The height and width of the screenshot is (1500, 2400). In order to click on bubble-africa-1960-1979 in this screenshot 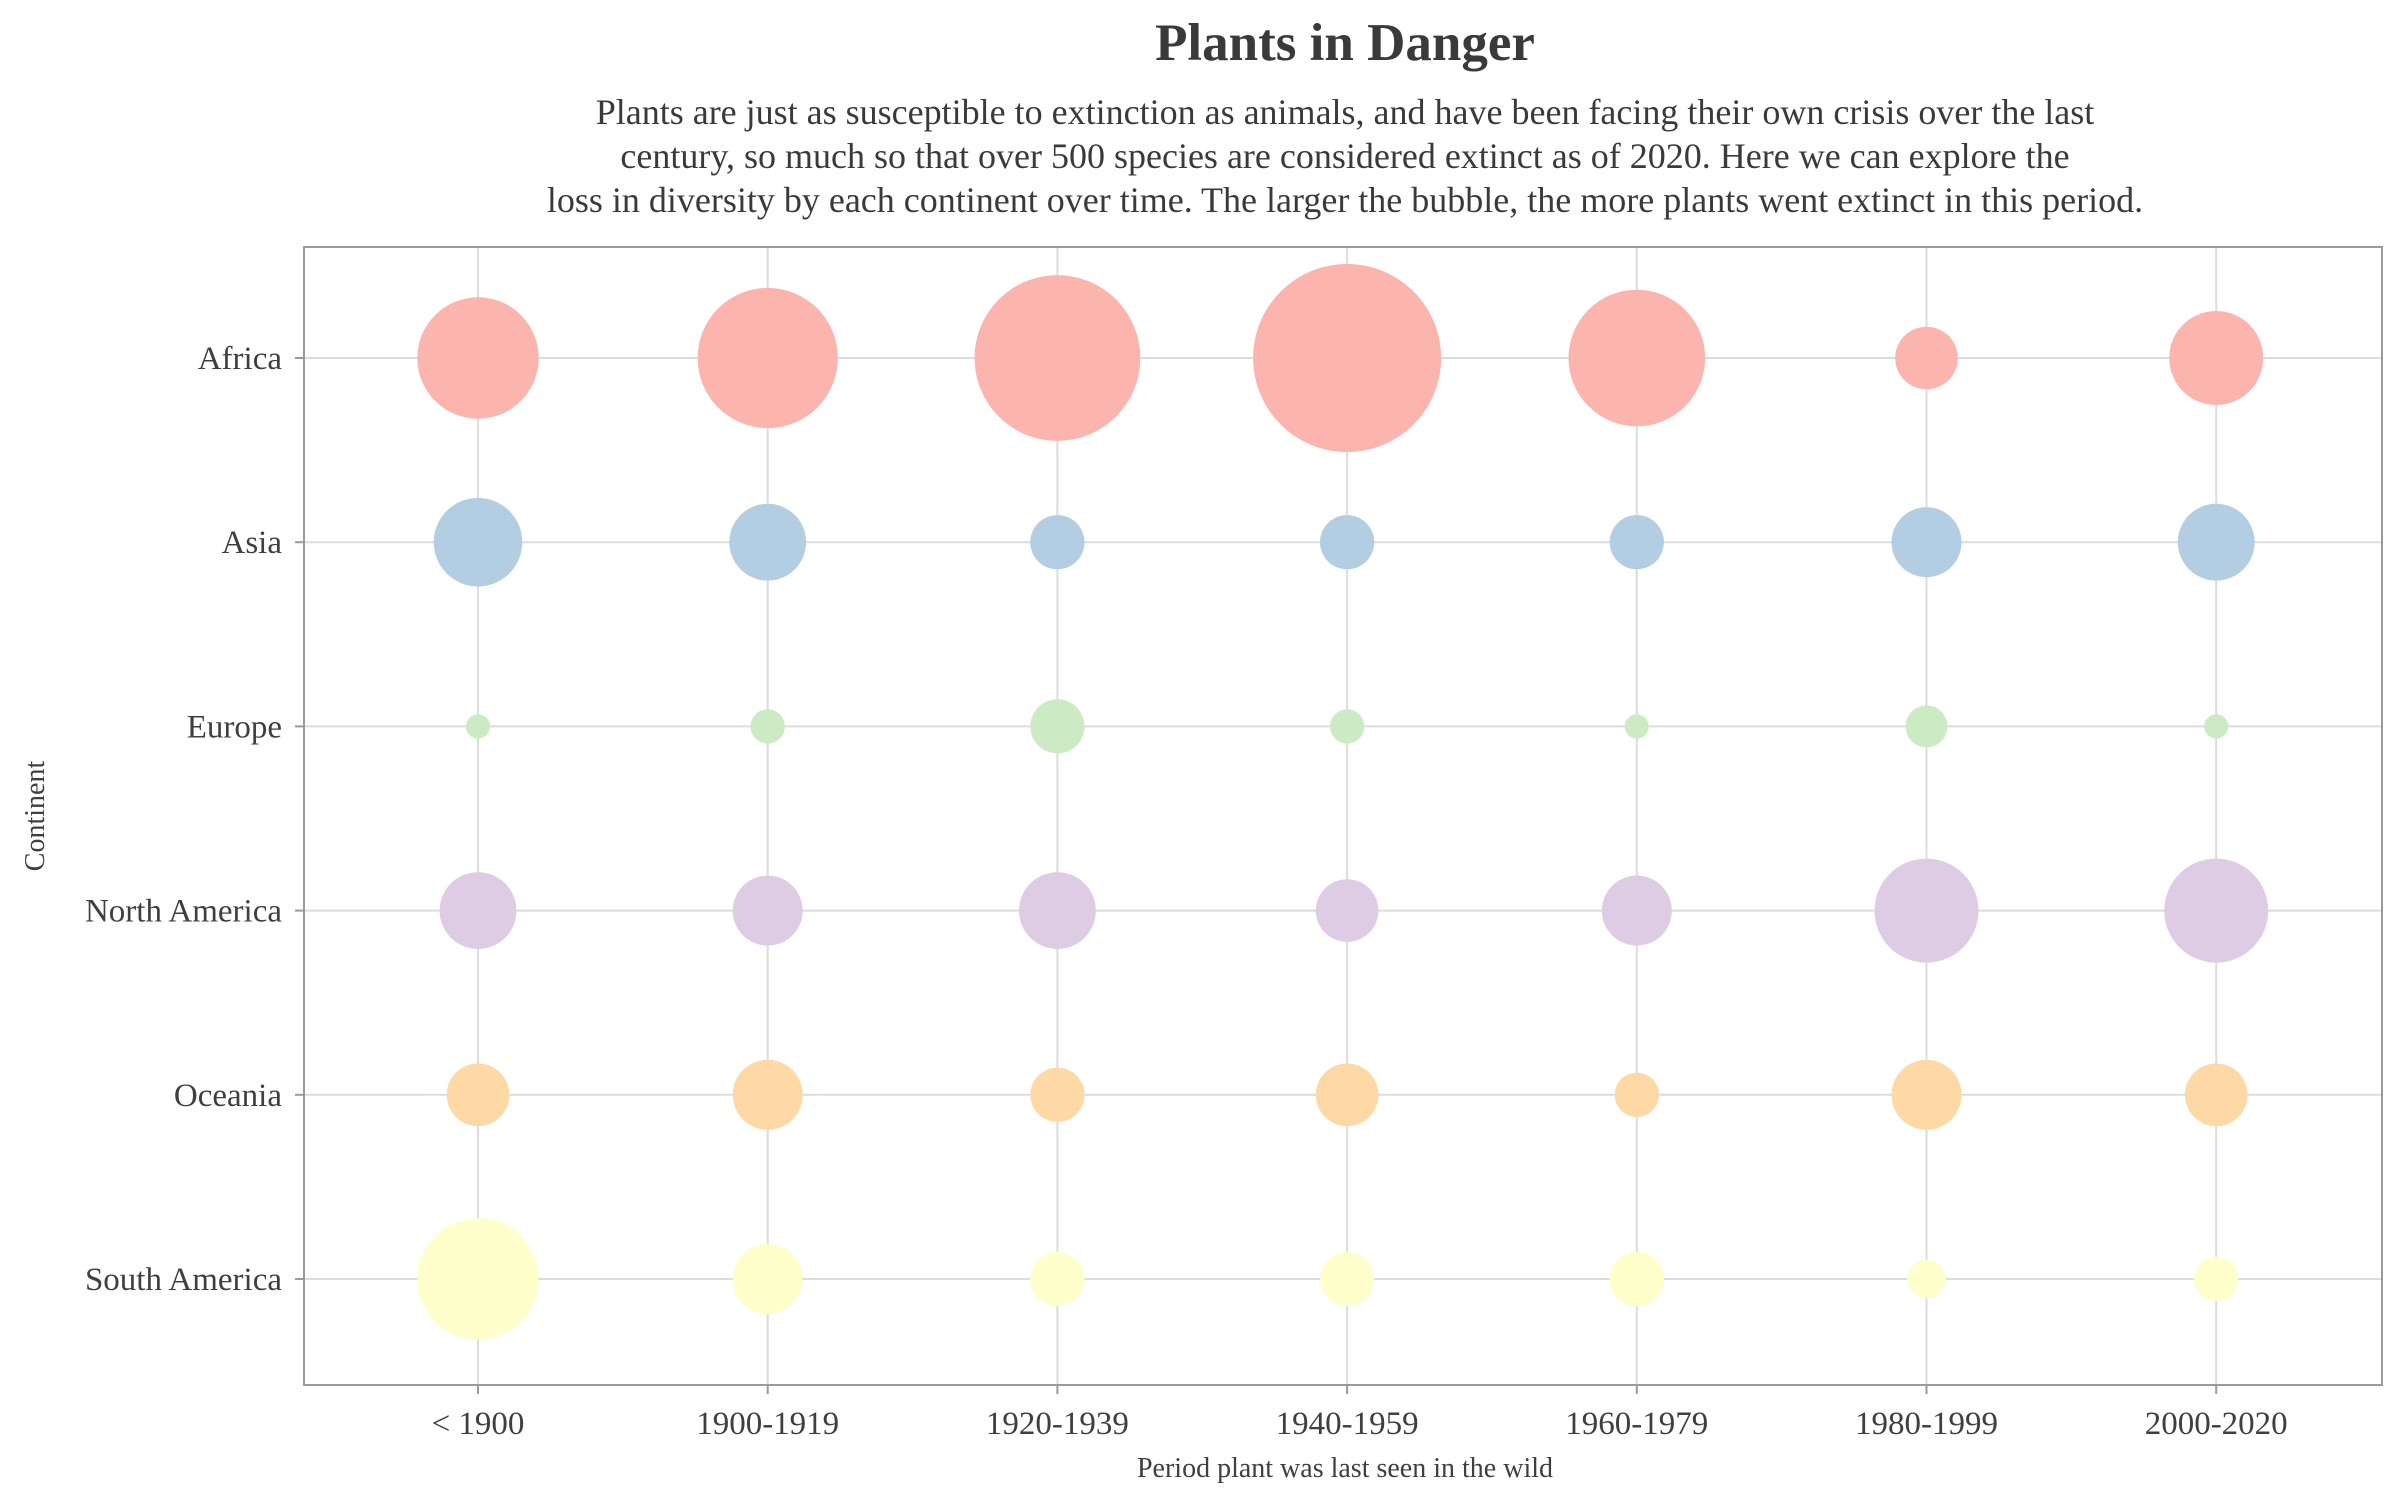, I will do `click(1637, 358)`.